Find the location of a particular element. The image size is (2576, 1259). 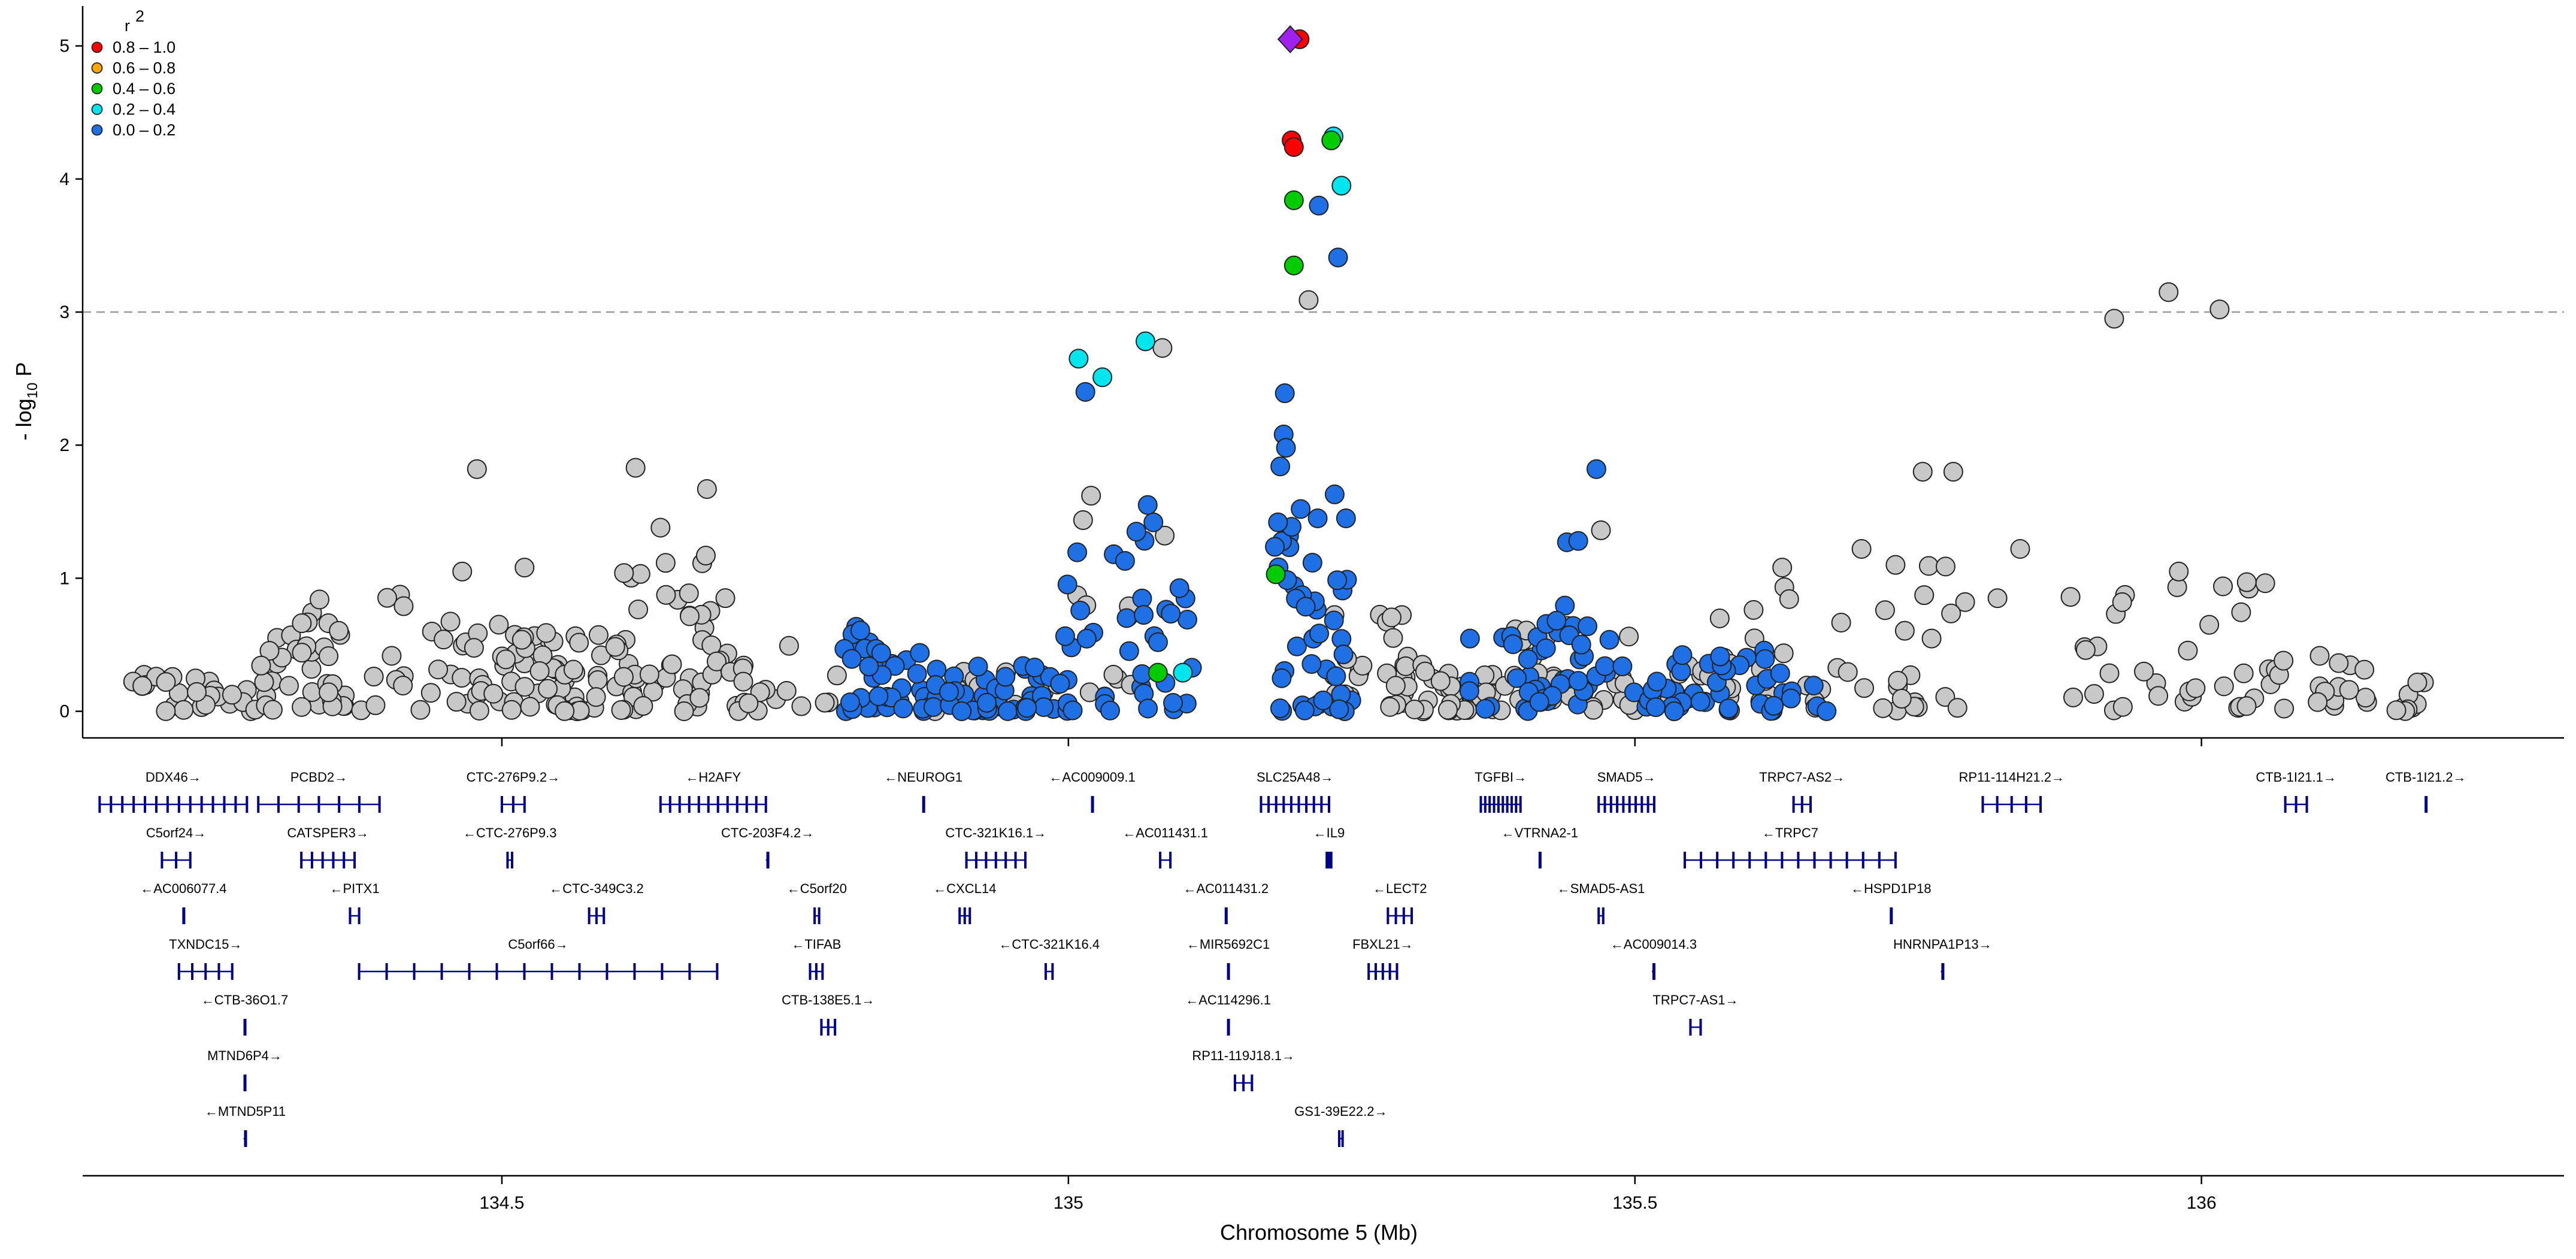

gene-label: ←AC011431.1 is located at coordinates (1165, 832).